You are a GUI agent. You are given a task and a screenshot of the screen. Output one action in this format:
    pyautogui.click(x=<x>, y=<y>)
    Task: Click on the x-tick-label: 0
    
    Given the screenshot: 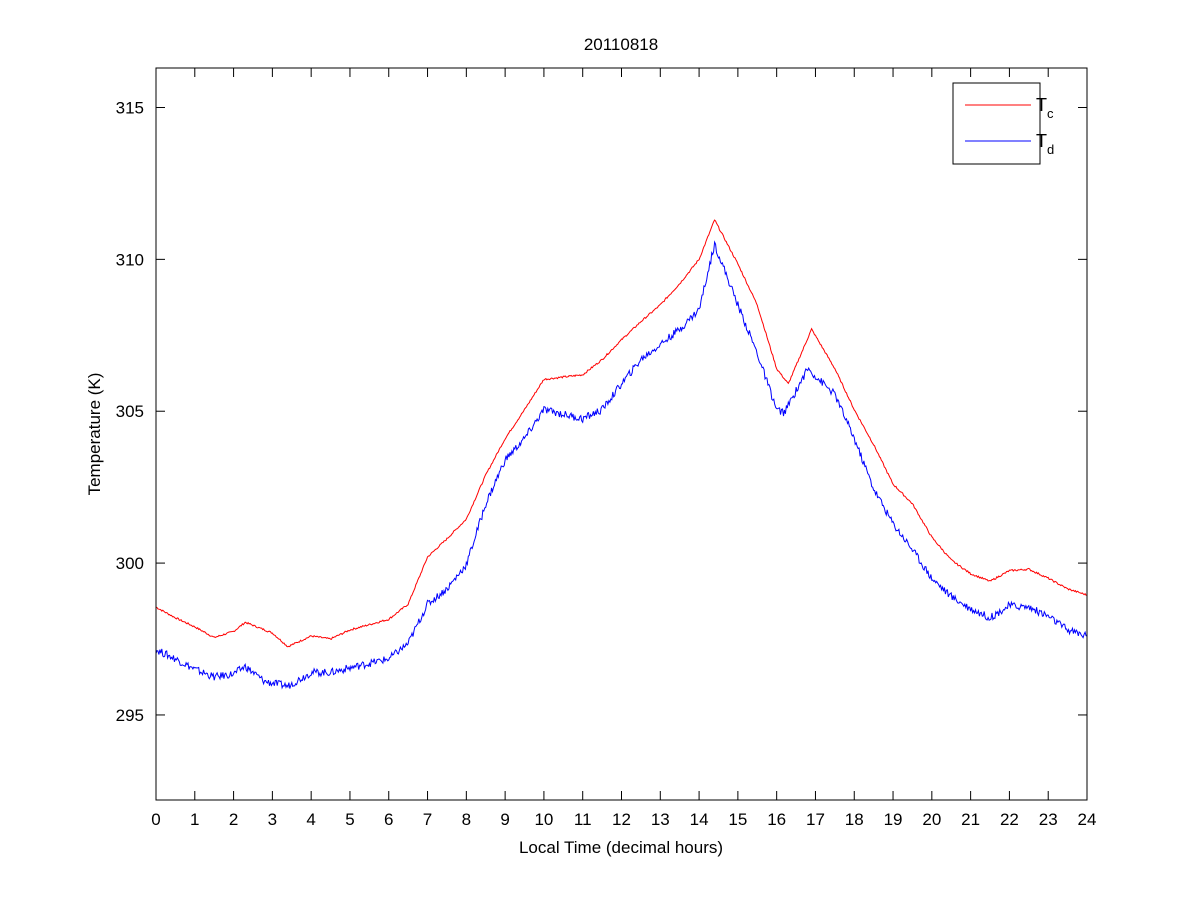 What is the action you would take?
    pyautogui.click(x=155, y=819)
    